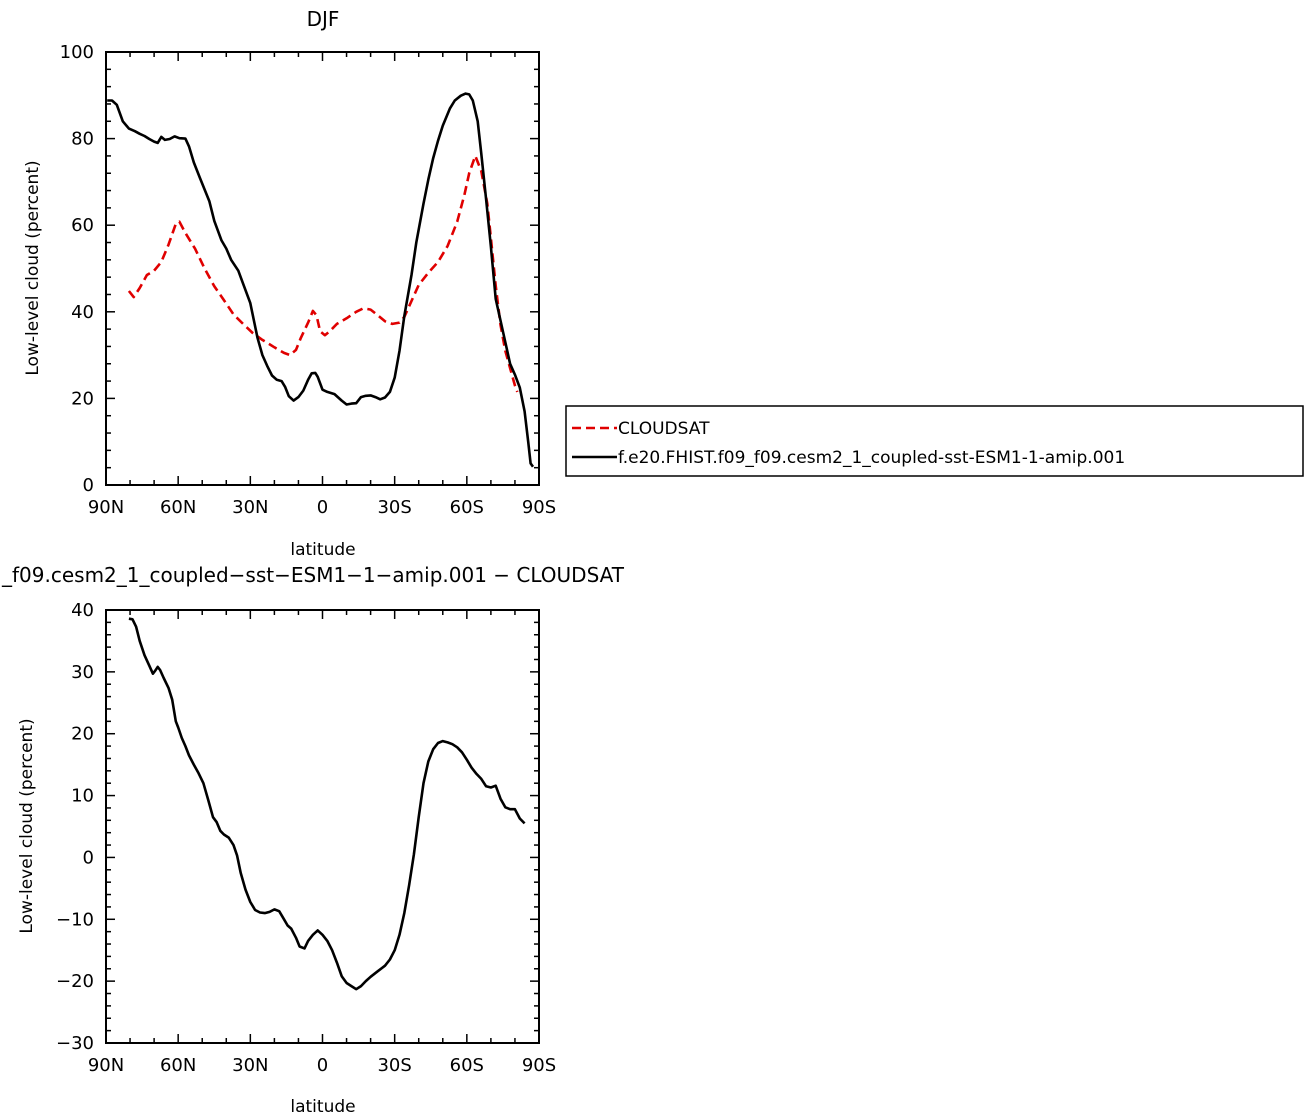  I want to click on top-panel-title: DJF, so click(323, 19).